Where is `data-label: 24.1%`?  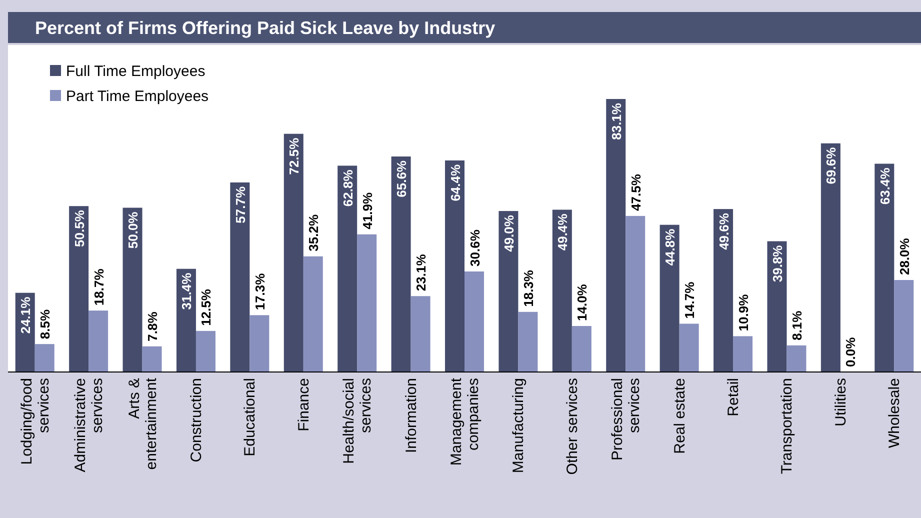 data-label: 24.1% is located at coordinates (26, 315).